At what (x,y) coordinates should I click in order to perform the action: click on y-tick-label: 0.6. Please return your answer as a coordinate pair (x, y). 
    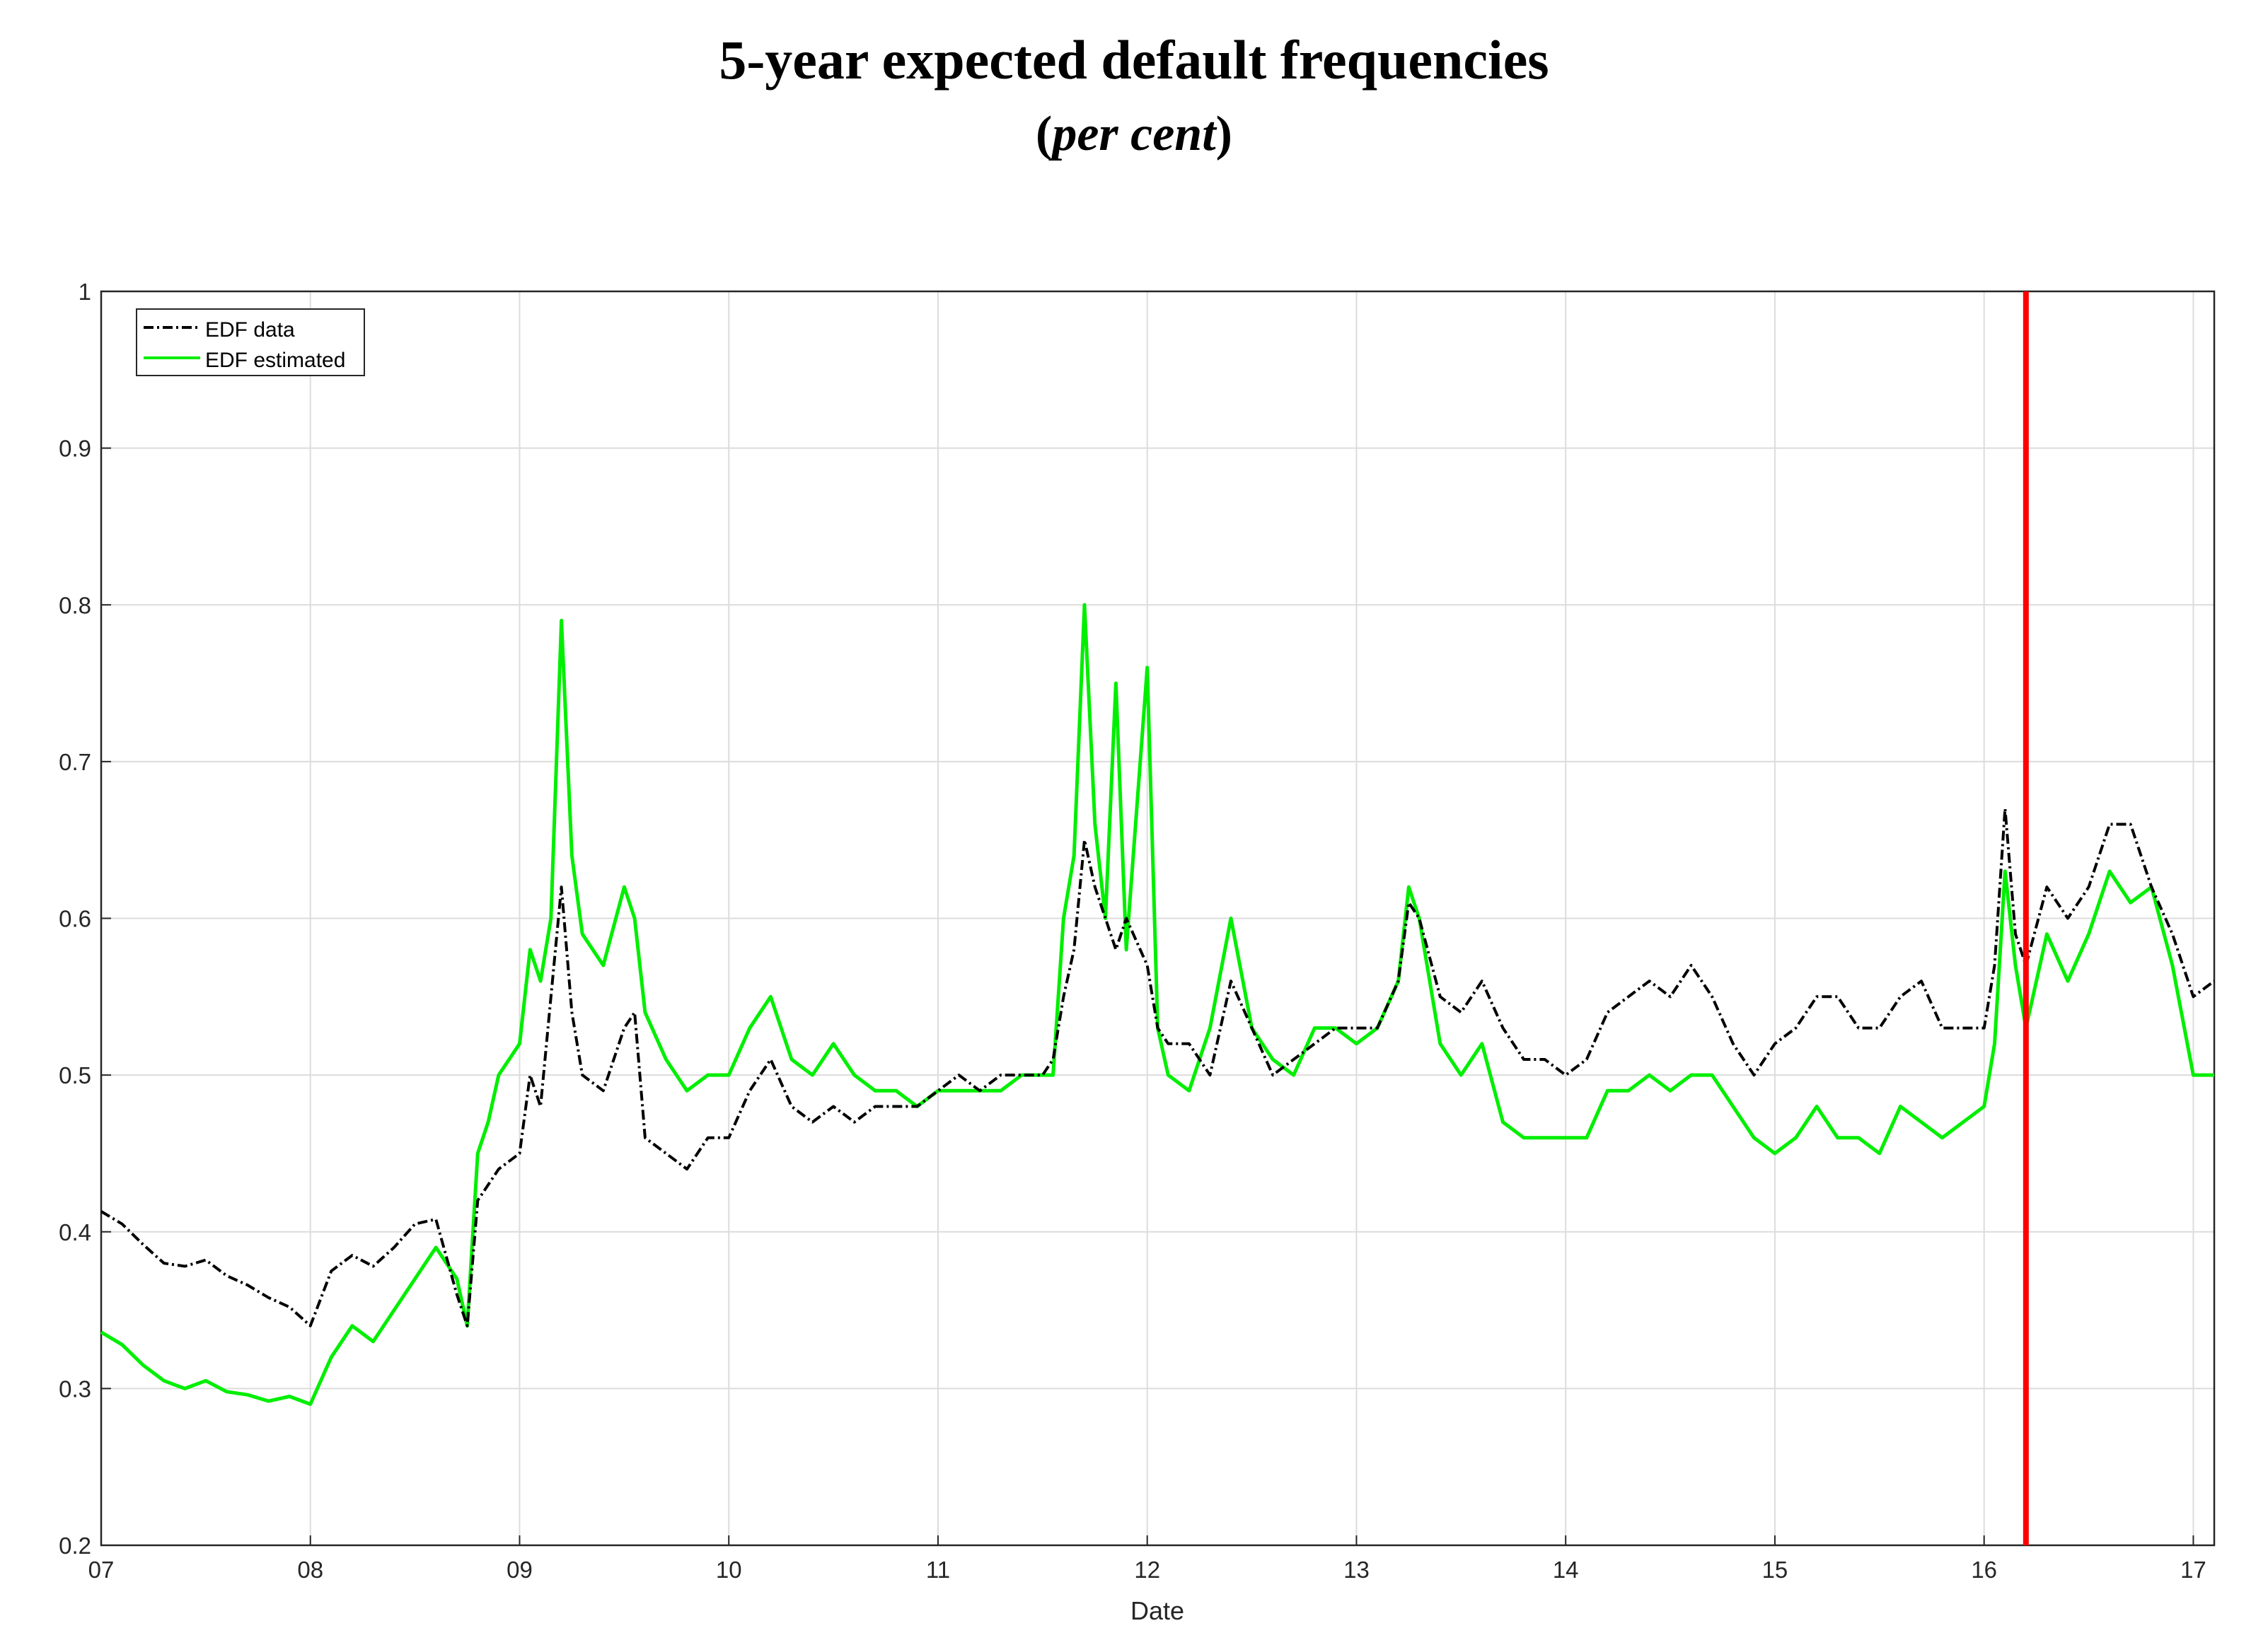
    Looking at the image, I should click on (75, 919).